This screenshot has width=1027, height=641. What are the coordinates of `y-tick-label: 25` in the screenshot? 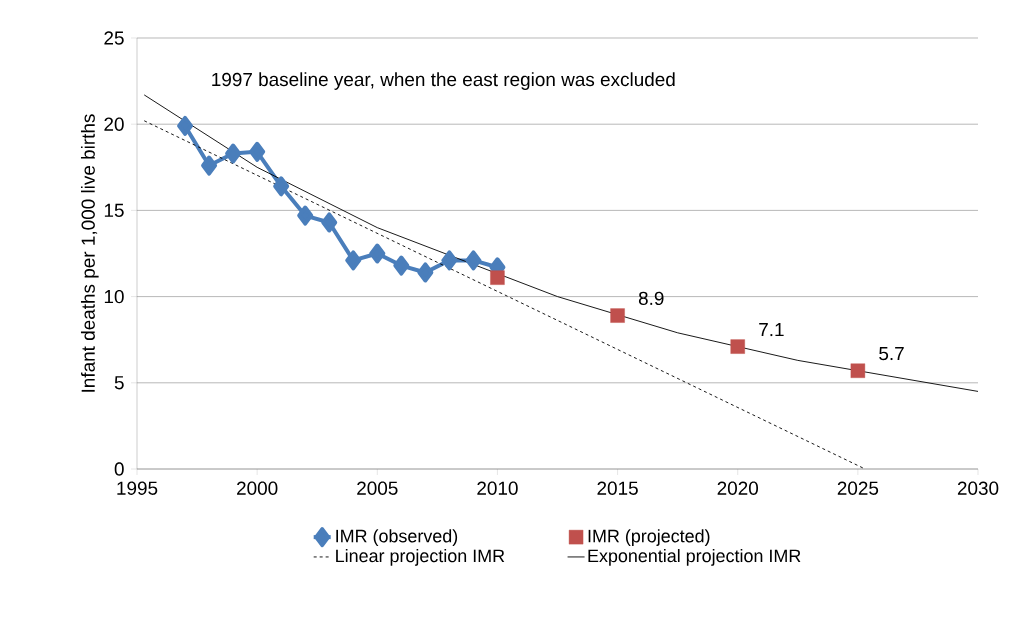 It's located at (114, 38).